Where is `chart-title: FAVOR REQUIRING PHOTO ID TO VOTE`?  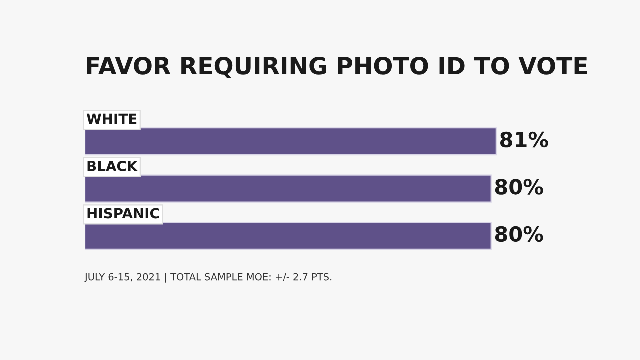
chart-title: FAVOR REQUIRING PHOTO ID TO VOTE is located at coordinates (337, 67).